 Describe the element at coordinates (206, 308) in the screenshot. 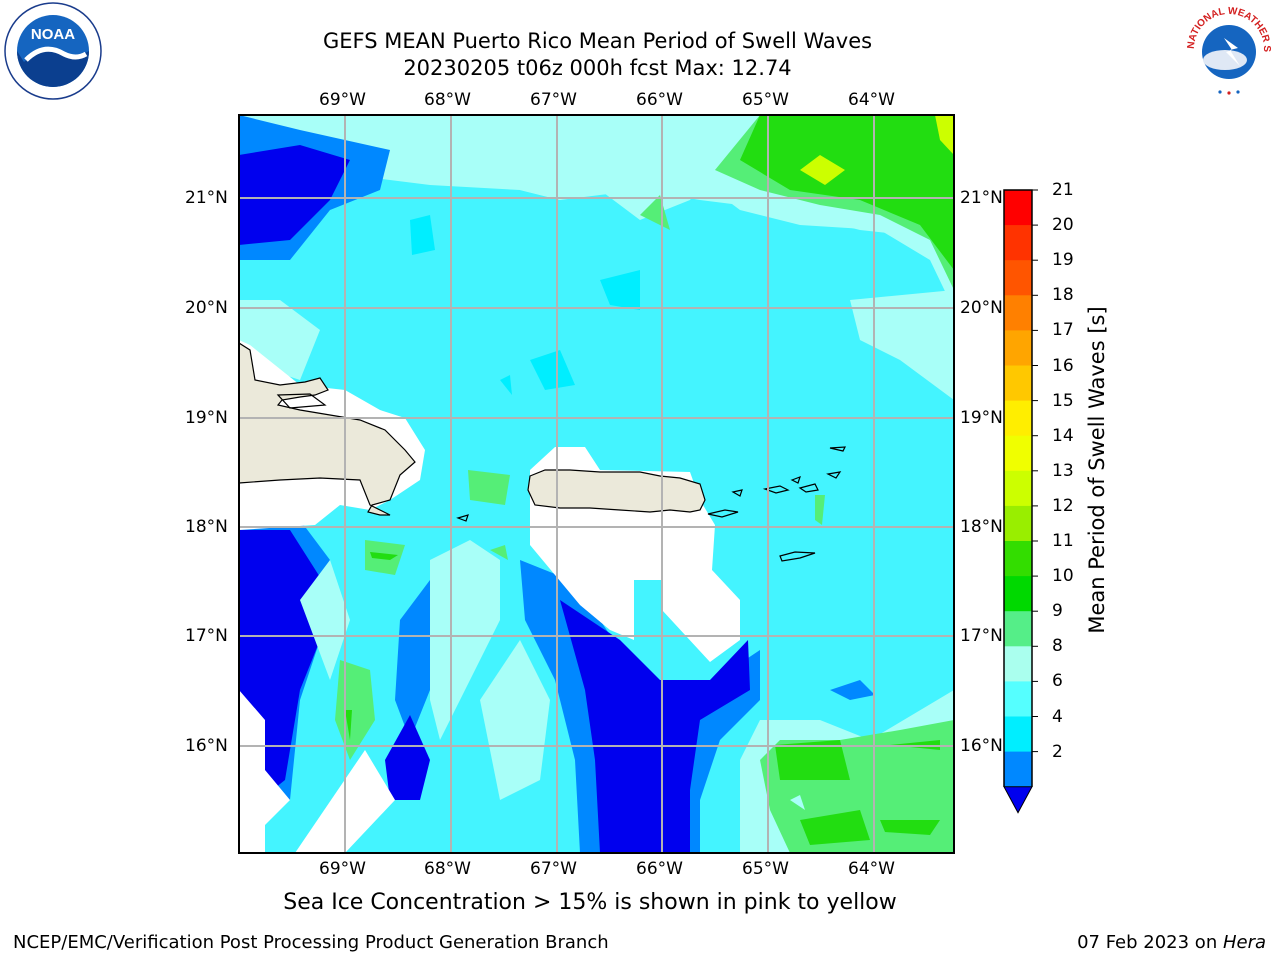

I see `lat-label-left-20n: 20°N` at that location.